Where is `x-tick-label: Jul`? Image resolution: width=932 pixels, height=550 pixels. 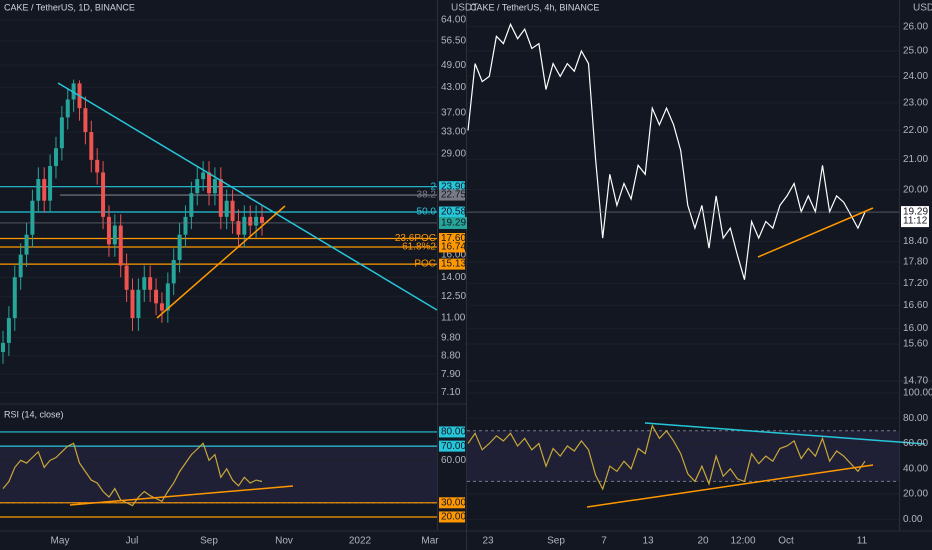 x-tick-label: Jul is located at coordinates (132, 541).